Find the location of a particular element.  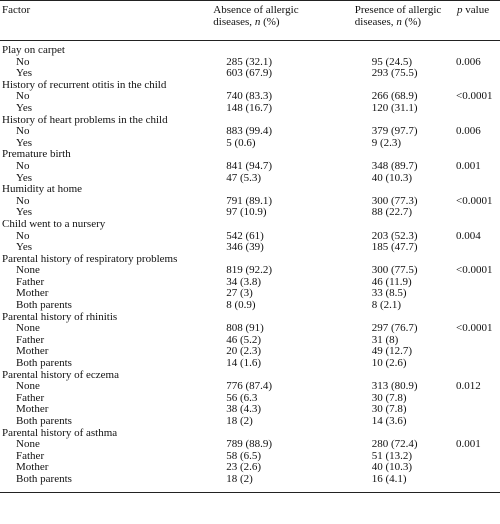

table-row: Mother 27 (3) 33 (8.5) is located at coordinates (250, 294).